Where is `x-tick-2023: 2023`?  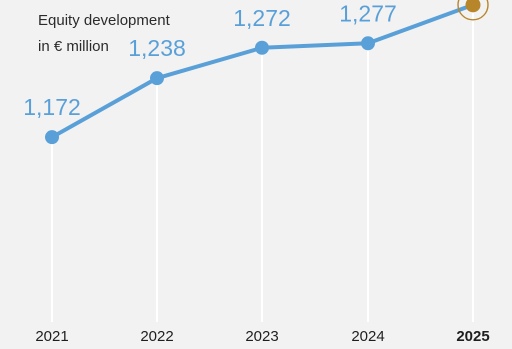 x-tick-2023: 2023 is located at coordinates (261, 336).